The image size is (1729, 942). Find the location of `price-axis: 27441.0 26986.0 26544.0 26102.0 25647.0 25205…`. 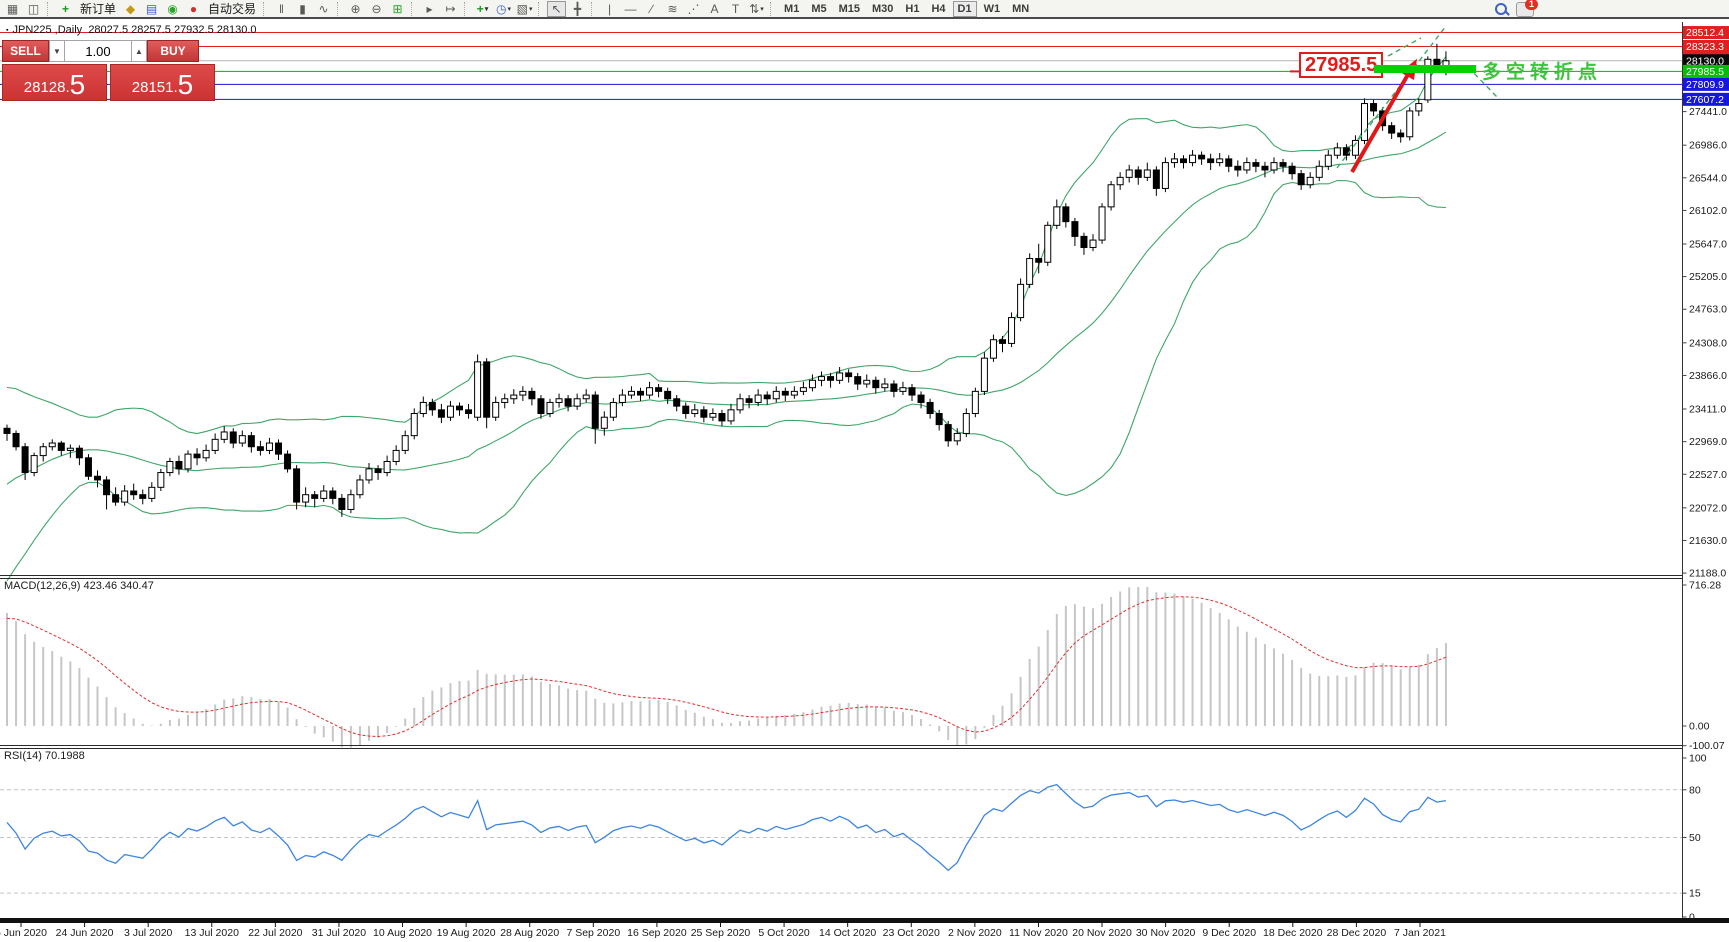

price-axis: 27441.0 26986.0 26544.0 26102.0 25647.0 25205… is located at coordinates (1705, 303).